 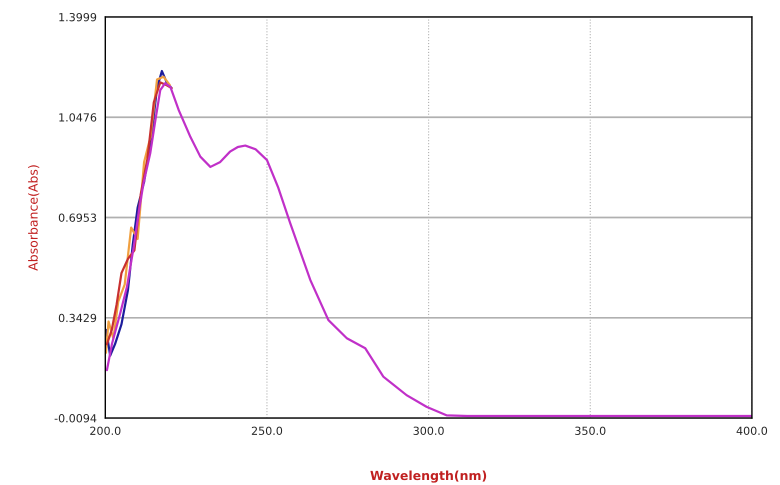 I want to click on x-tick-label: 300.0, so click(x=429, y=431).